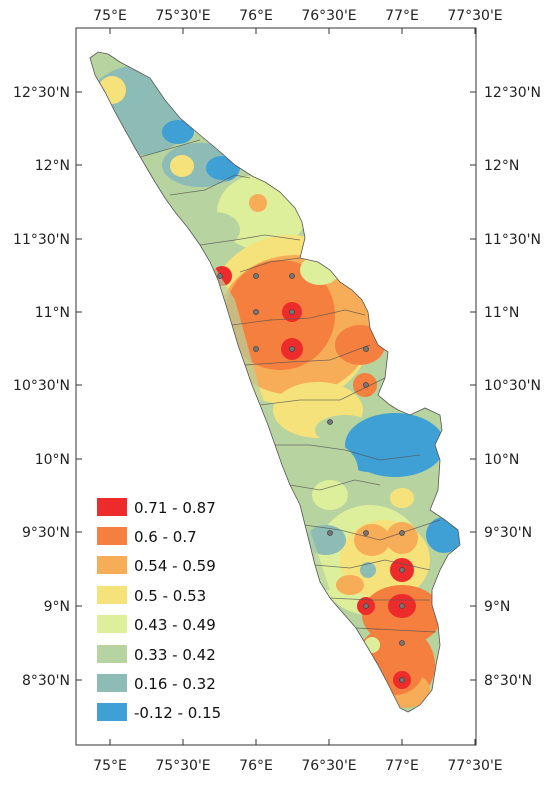  Describe the element at coordinates (110, 16) in the screenshot. I see `top-tick-label: 75°E` at that location.